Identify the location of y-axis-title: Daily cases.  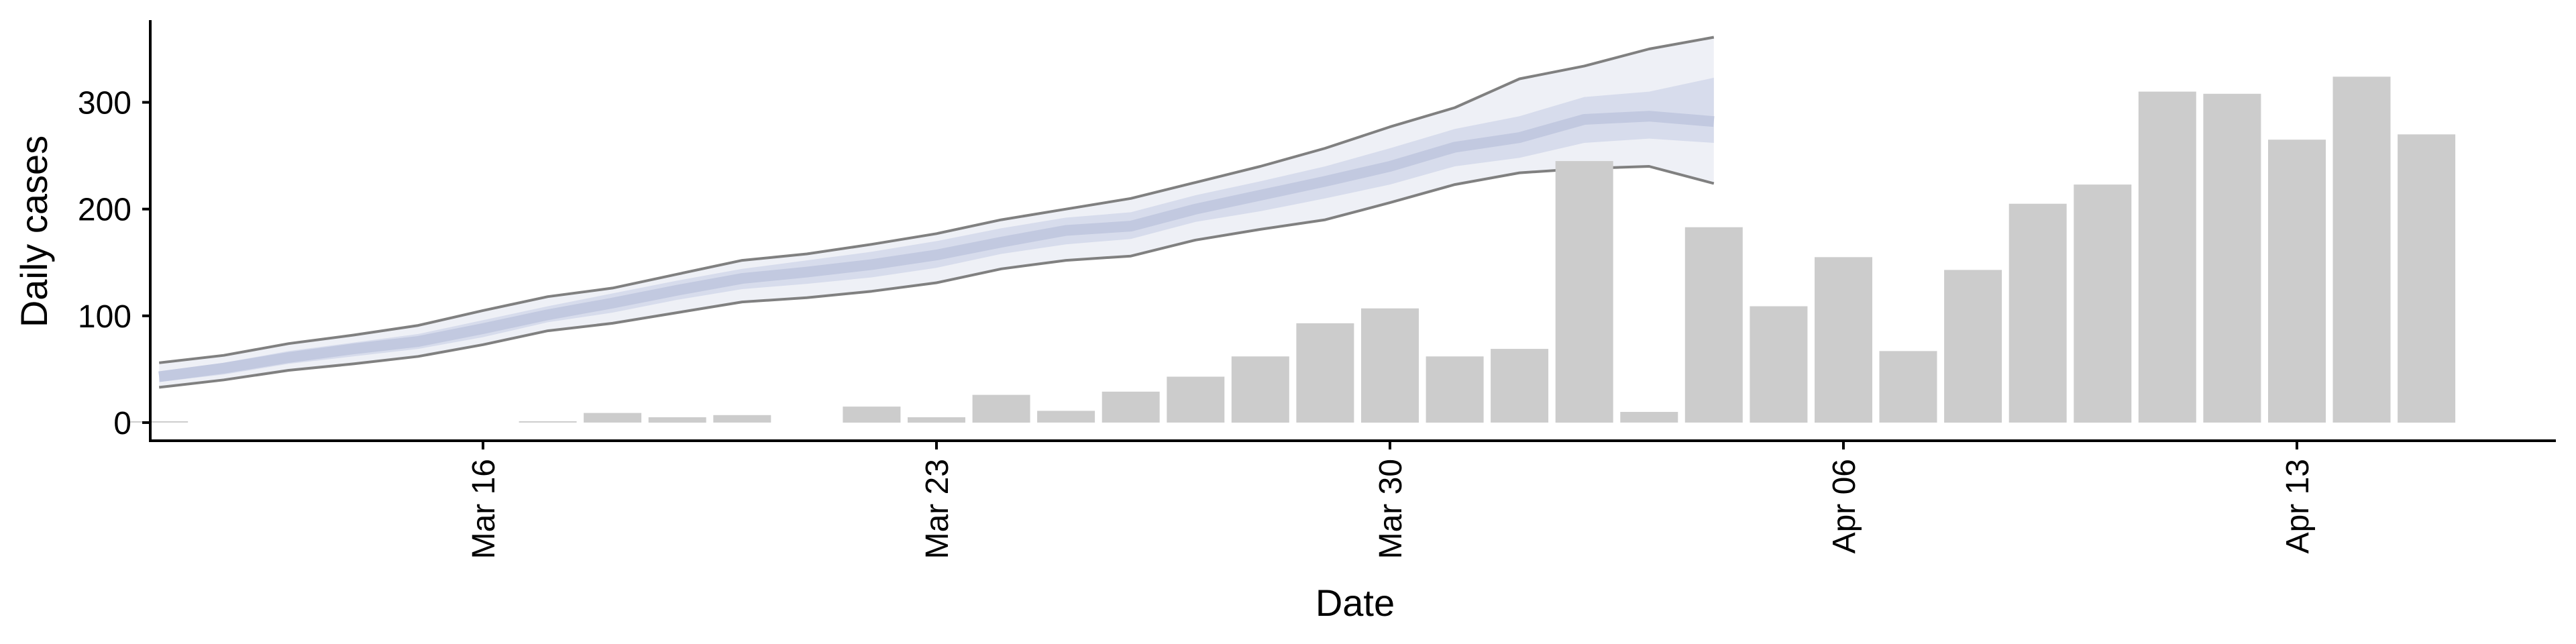
(34, 231).